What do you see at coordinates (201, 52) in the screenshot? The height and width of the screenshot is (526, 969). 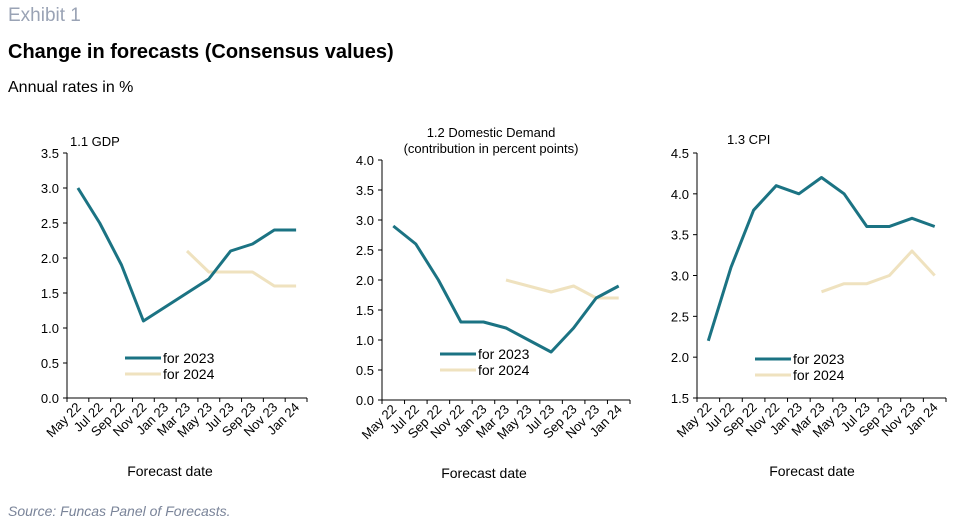 I see `page-title: Change in forecasts (Consensus values)` at bounding box center [201, 52].